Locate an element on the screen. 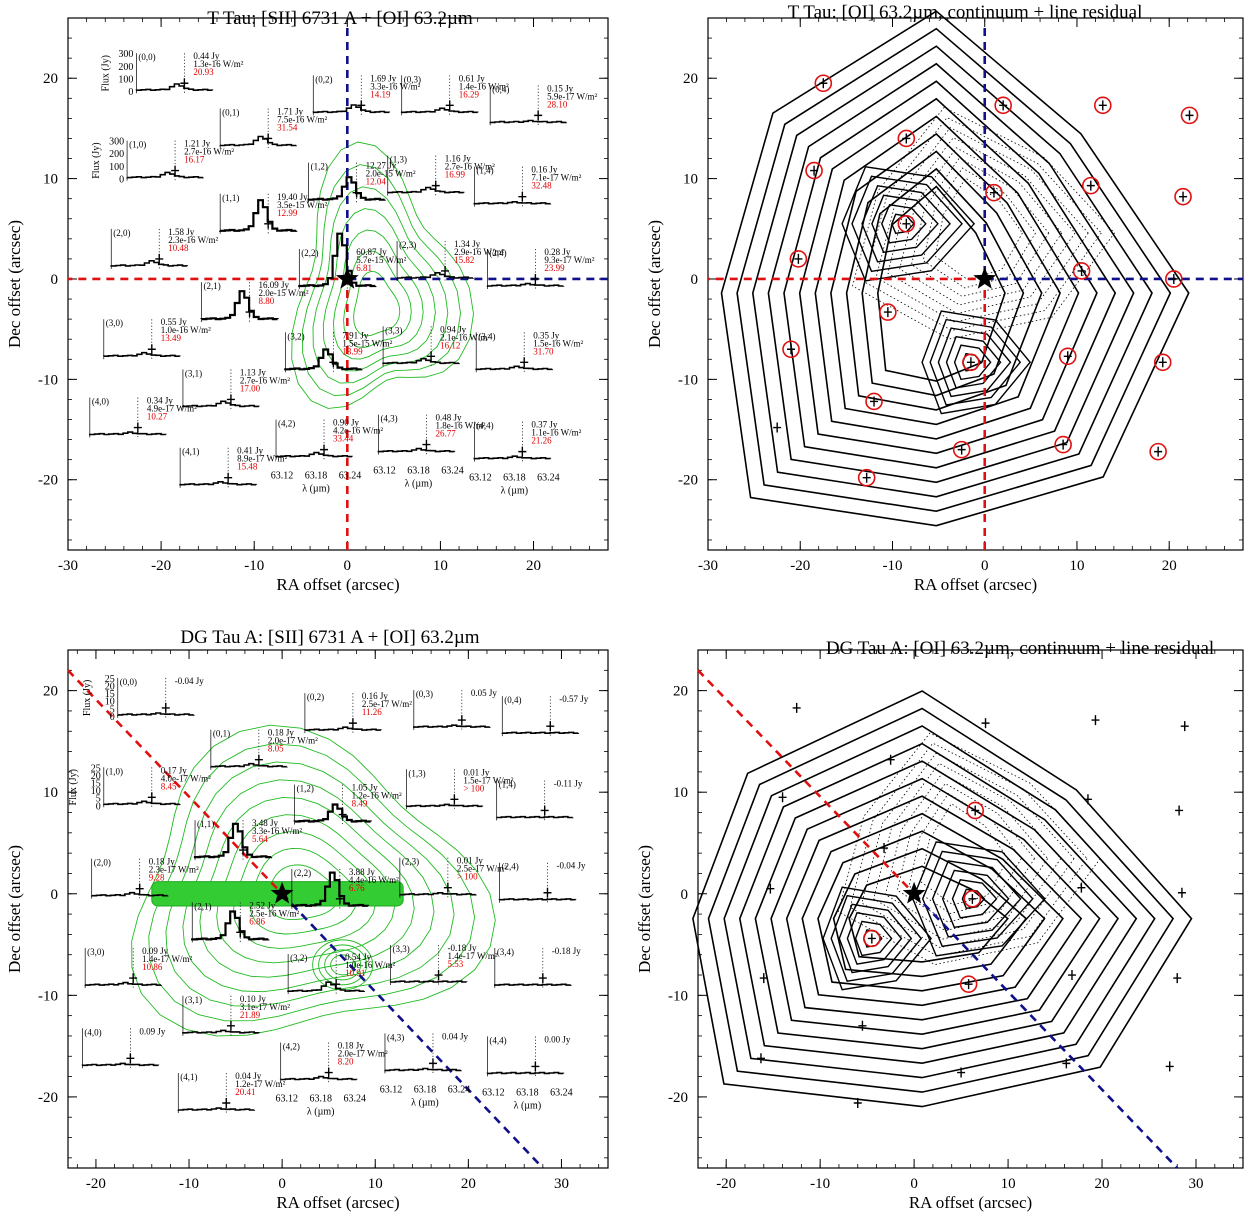 The image size is (1256, 1228). inset-ratio: 10.86 is located at coordinates (152, 967).